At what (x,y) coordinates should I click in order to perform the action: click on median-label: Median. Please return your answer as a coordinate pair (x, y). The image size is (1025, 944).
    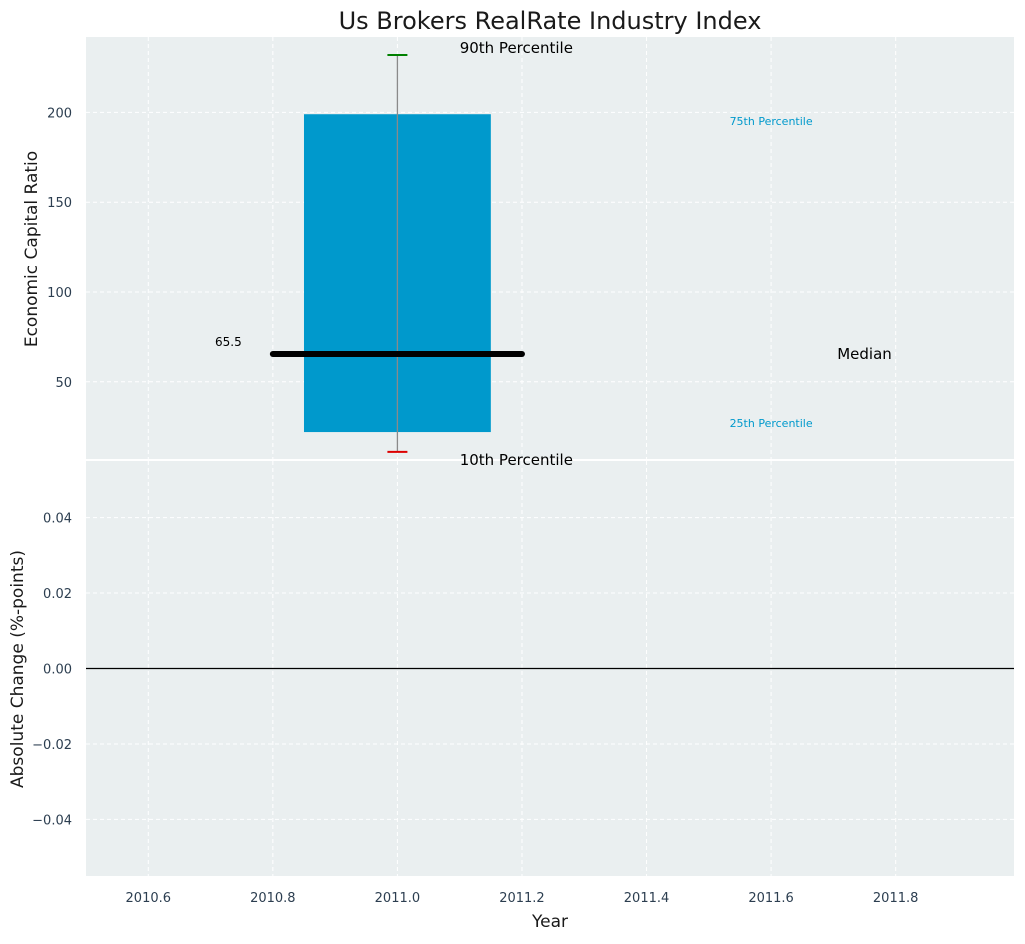
    Looking at the image, I should click on (864, 354).